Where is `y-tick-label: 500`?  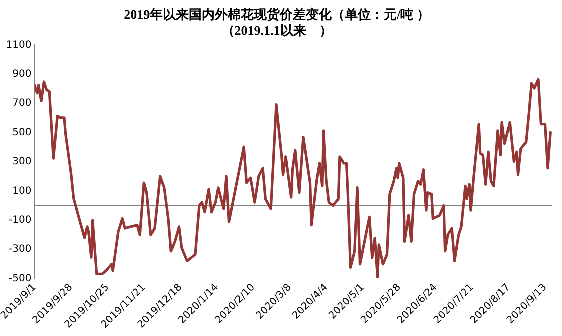
y-tick-label: 500 is located at coordinates (22, 132).